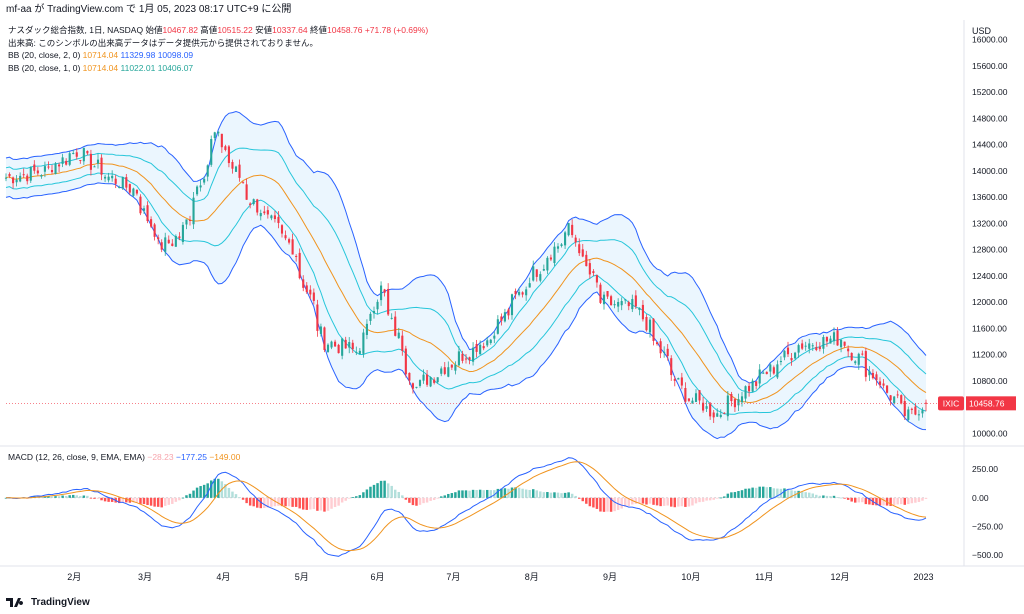 The height and width of the screenshot is (614, 1024). What do you see at coordinates (396, 30) in the screenshot?
I see `change-value: +71.78 (+0.69%)` at bounding box center [396, 30].